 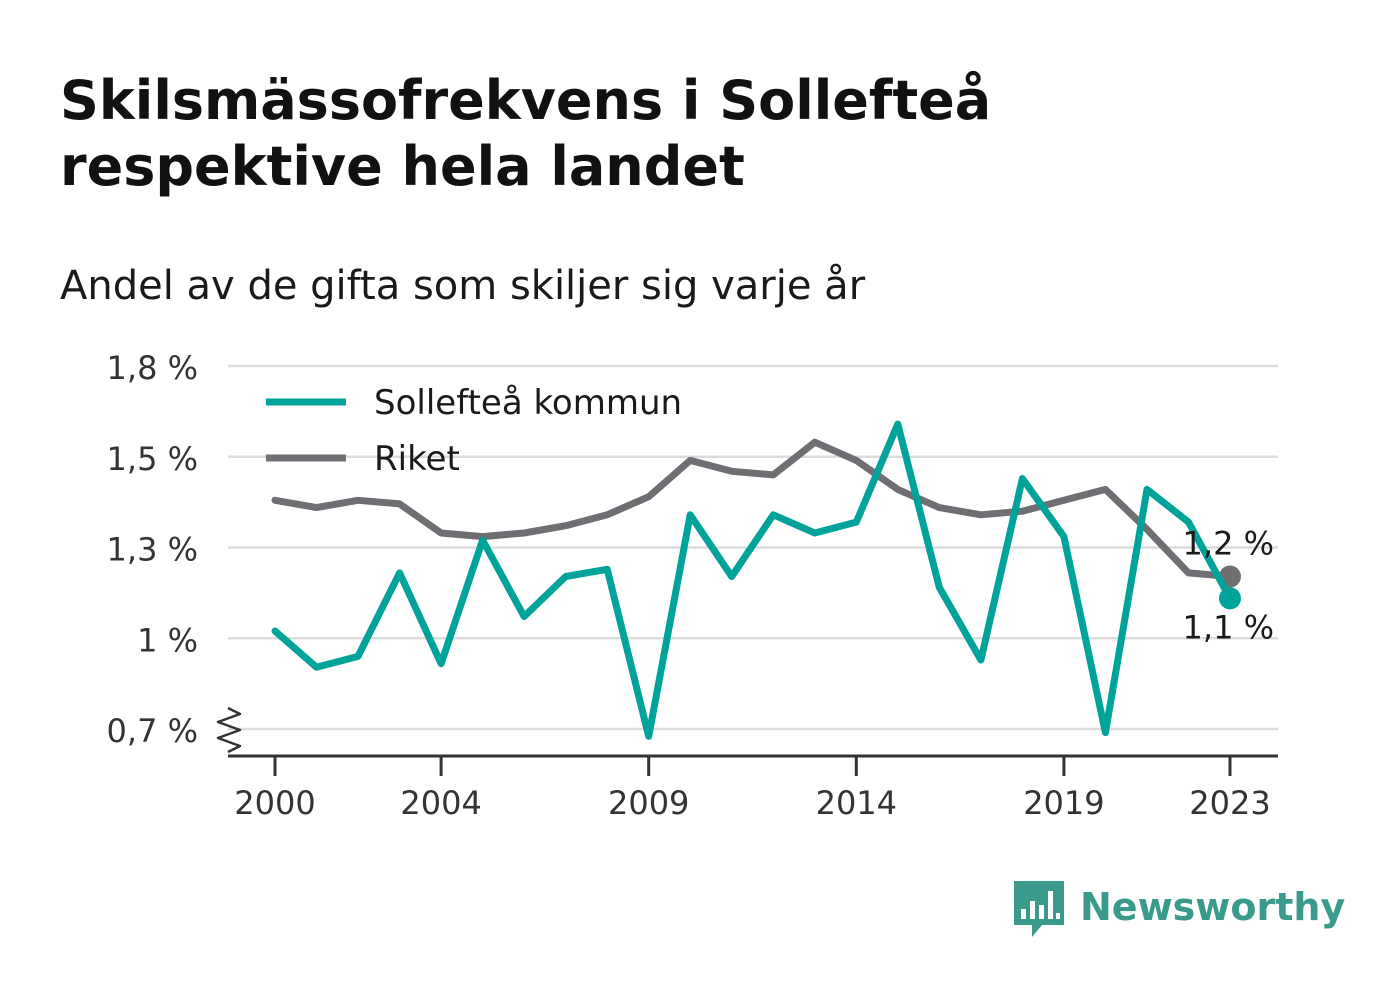 I want to click on x-axis-tick-labels: 2000 2004 2009 2014 2019 2023, so click(x=752, y=803).